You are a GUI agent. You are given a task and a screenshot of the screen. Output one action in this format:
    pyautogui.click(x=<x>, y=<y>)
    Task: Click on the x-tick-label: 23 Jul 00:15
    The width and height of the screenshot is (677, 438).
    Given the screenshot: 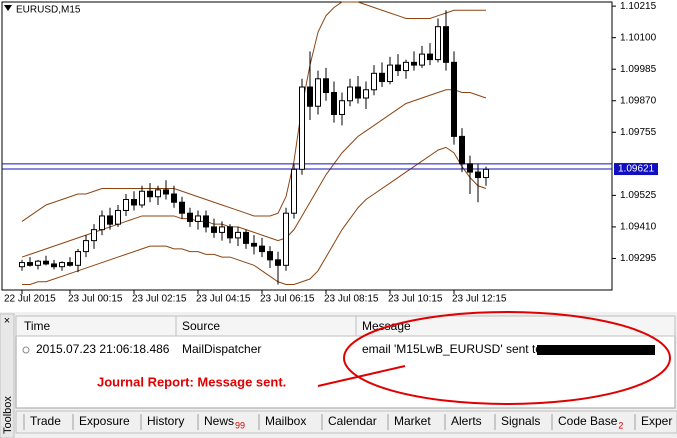 What is the action you would take?
    pyautogui.click(x=95, y=299)
    